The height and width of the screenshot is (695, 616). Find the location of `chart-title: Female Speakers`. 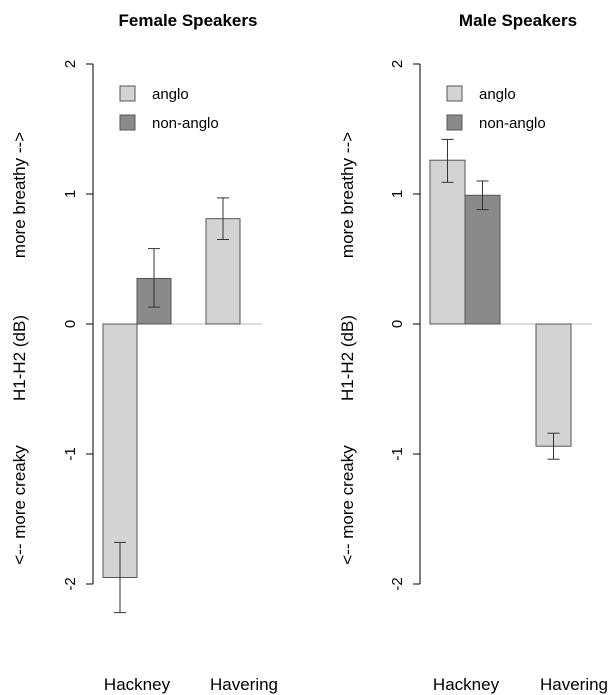

chart-title: Female Speakers is located at coordinates (188, 20).